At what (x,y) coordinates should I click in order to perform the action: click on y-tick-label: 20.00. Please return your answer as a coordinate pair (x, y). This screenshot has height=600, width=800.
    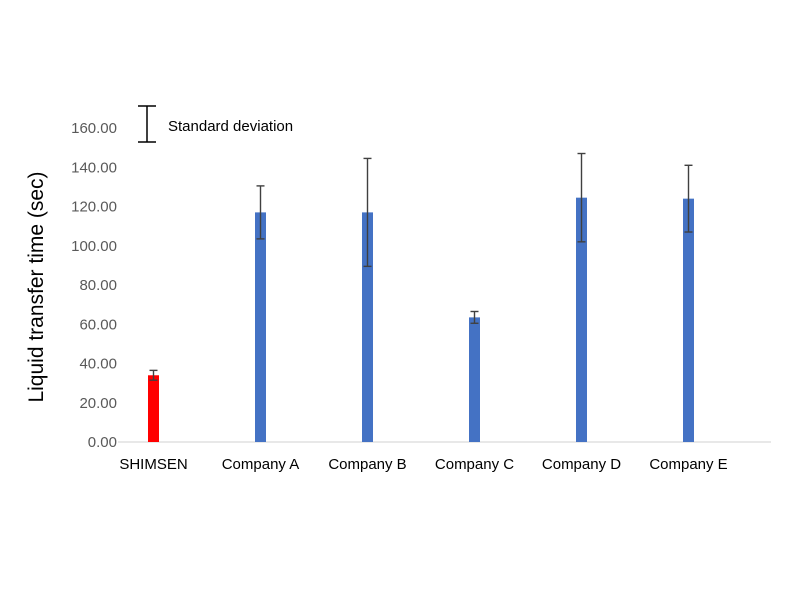
    Looking at the image, I should click on (98, 403).